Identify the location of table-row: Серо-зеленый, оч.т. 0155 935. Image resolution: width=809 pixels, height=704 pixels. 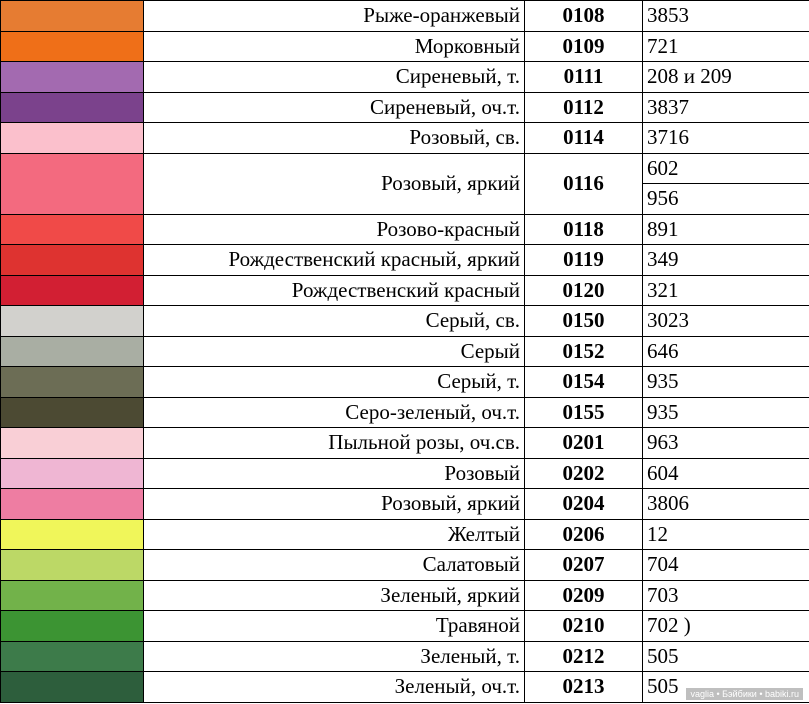
(404, 412).